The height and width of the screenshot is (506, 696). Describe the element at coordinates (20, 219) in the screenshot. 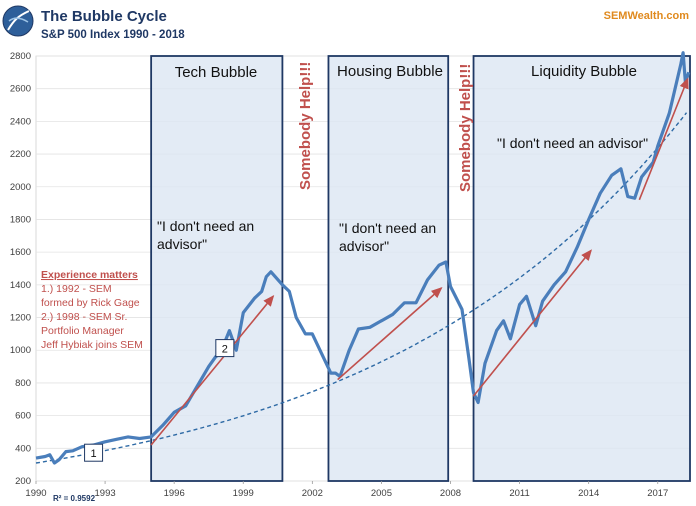

I see `y-tick-label: 1800` at that location.